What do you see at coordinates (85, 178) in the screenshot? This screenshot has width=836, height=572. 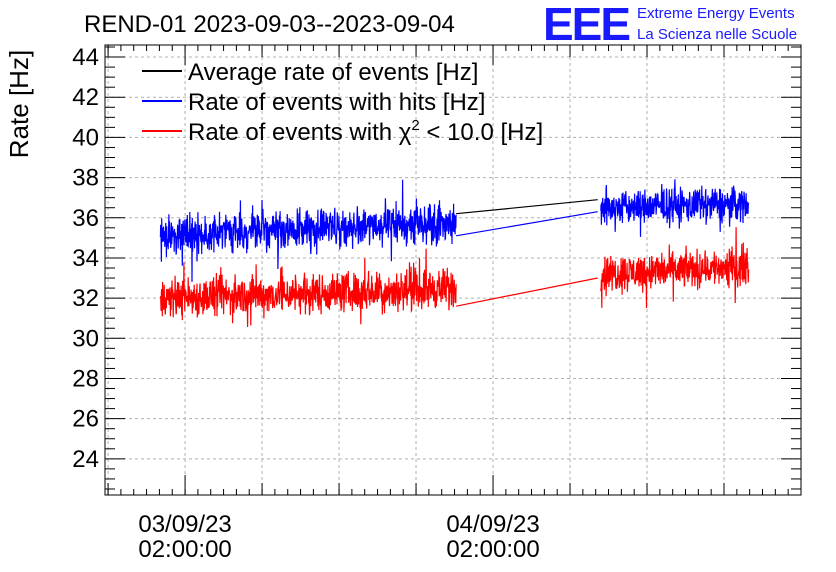 I see `y-tick-label: 38` at bounding box center [85, 178].